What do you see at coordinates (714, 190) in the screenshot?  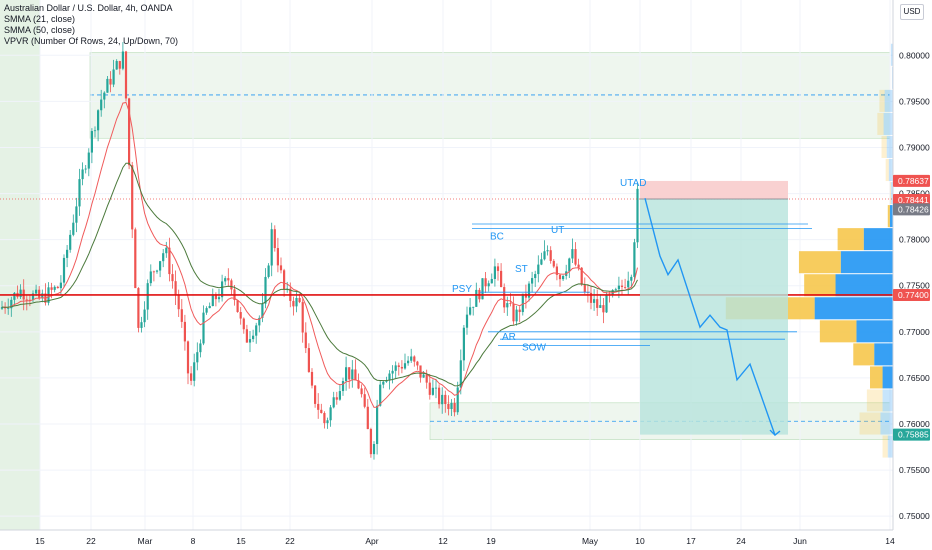 I see `stop-loss-zone` at bounding box center [714, 190].